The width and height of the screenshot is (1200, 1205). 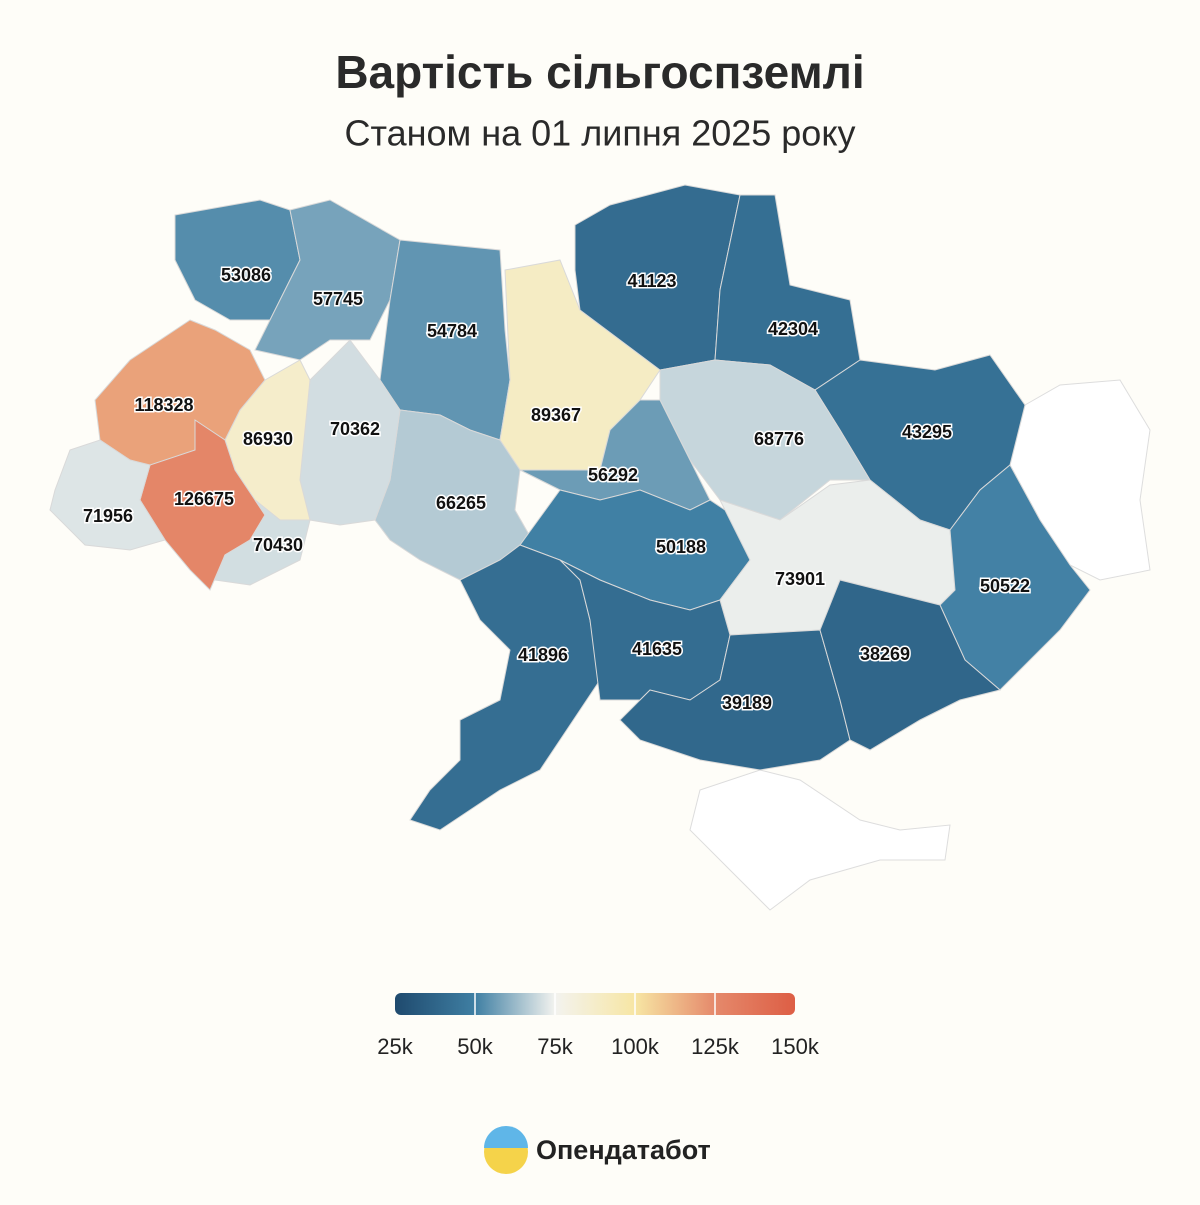 What do you see at coordinates (598, 1026) in the screenshot?
I see `legend: 25k 50k 75k 100k 125k 150k` at bounding box center [598, 1026].